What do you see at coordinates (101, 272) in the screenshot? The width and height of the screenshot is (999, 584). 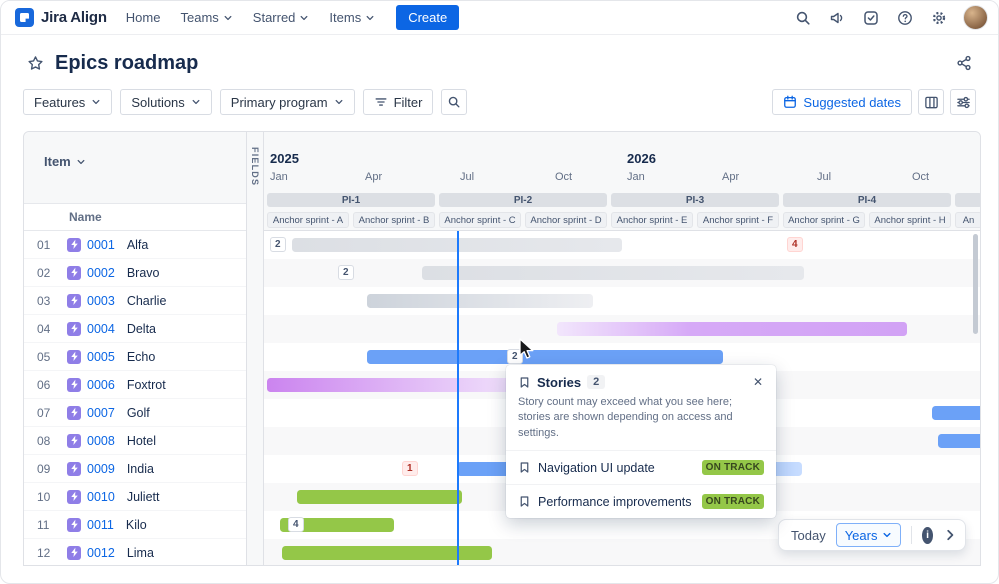 I see `epic-id-link: 0002` at bounding box center [101, 272].